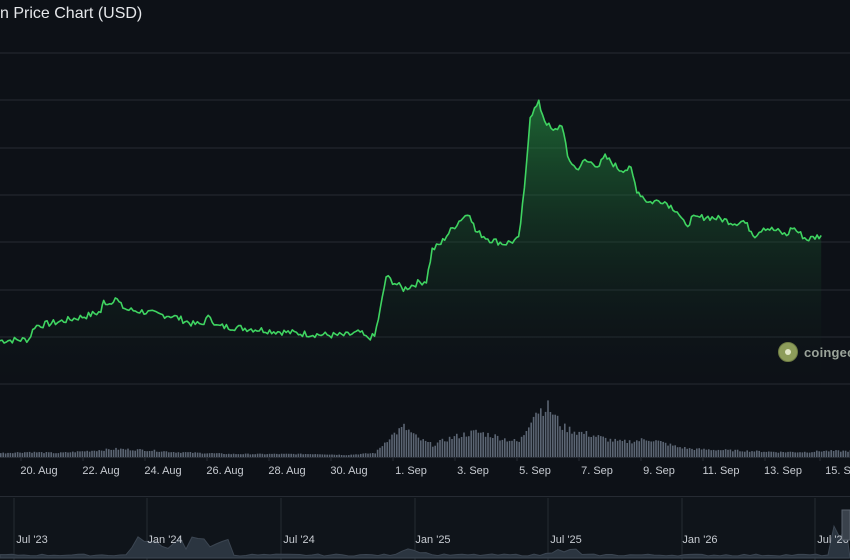 The height and width of the screenshot is (560, 850). I want to click on x-tick-label: 28. Aug, so click(286, 471).